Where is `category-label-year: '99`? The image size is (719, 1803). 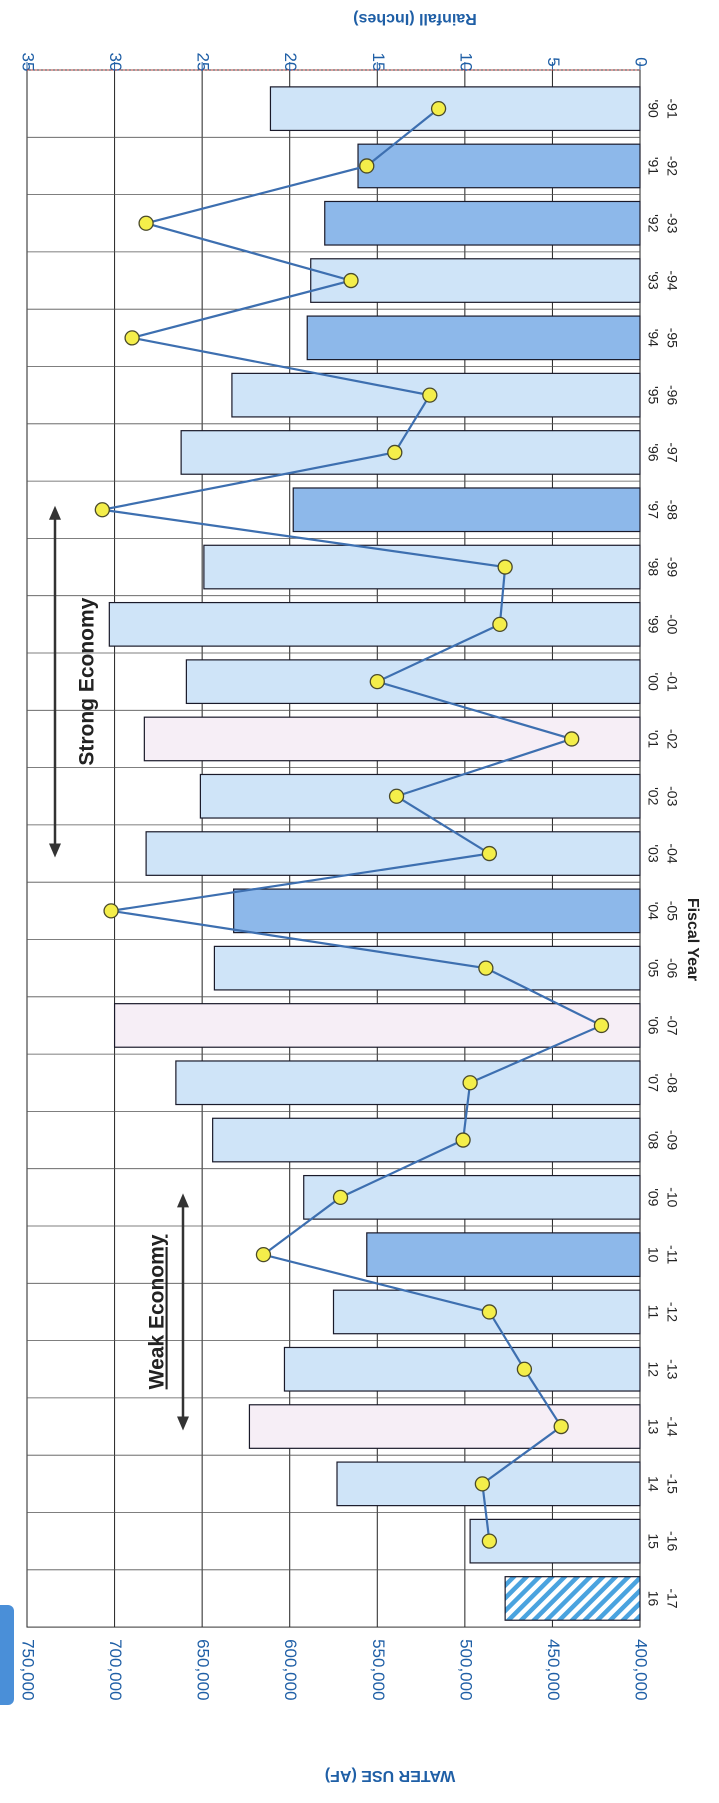
category-label-year: '99 is located at coordinates (653, 624).